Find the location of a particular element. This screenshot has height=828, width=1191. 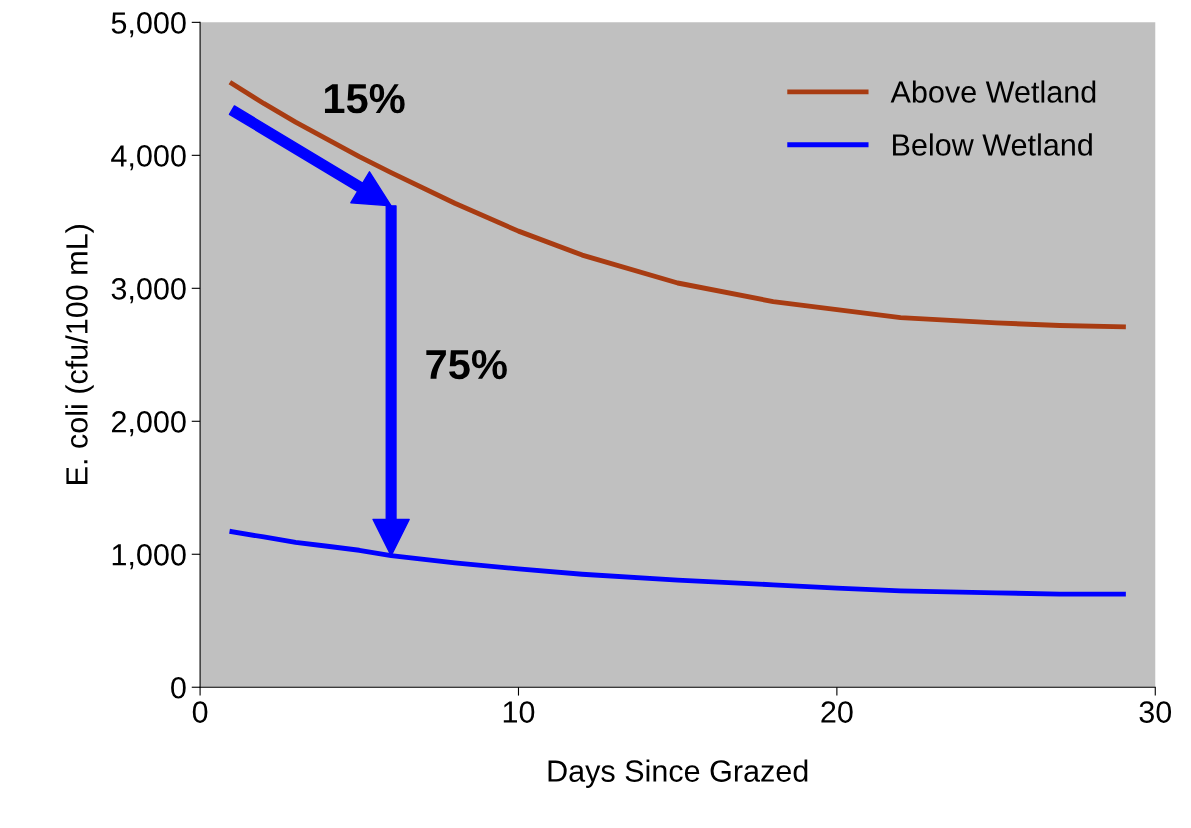

annotation: 15% is located at coordinates (364, 98).